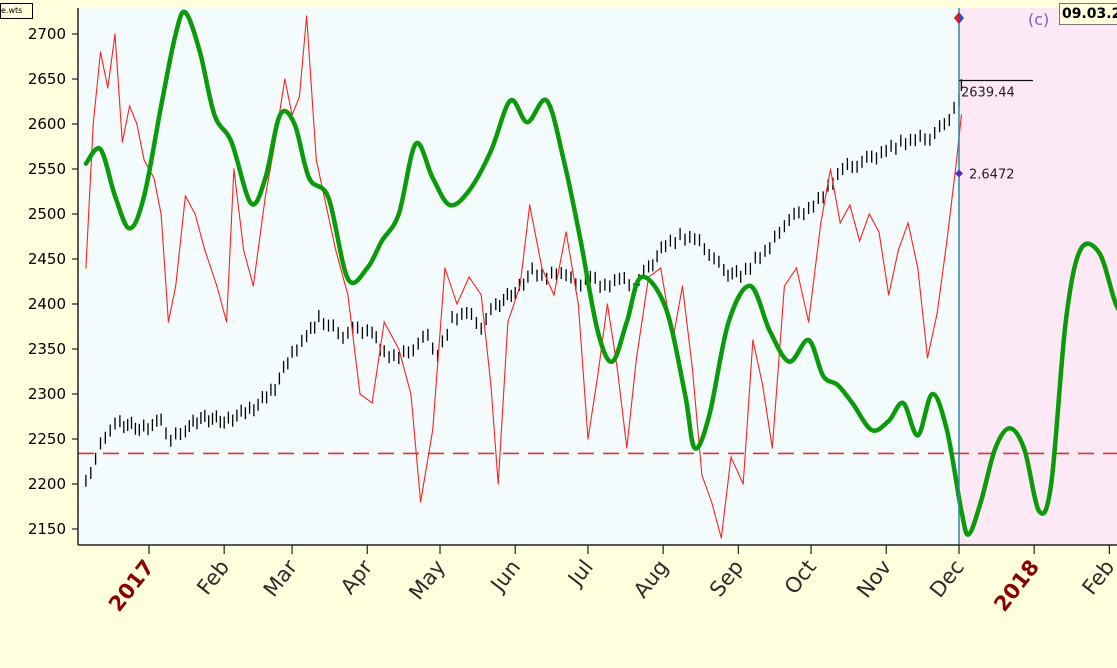 The height and width of the screenshot is (668, 1117). What do you see at coordinates (47, 79) in the screenshot?
I see `y-tick-label: 2650` at bounding box center [47, 79].